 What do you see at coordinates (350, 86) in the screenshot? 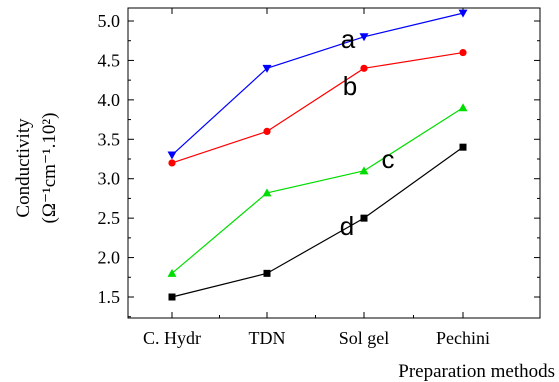
I see `series-label-b: b` at bounding box center [350, 86].